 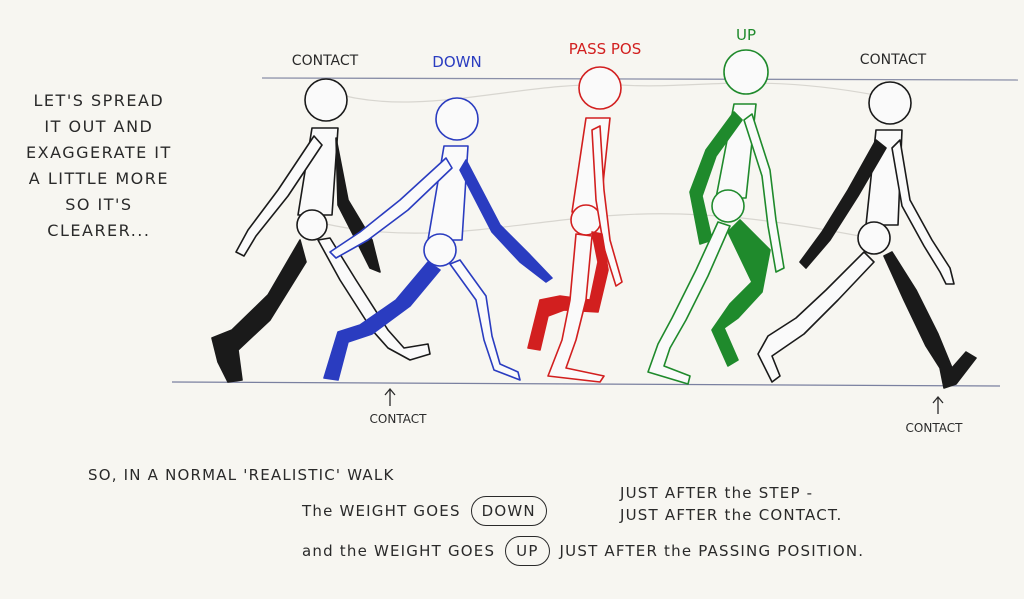 I want to click on down-pill: DOWN, so click(x=508, y=511).